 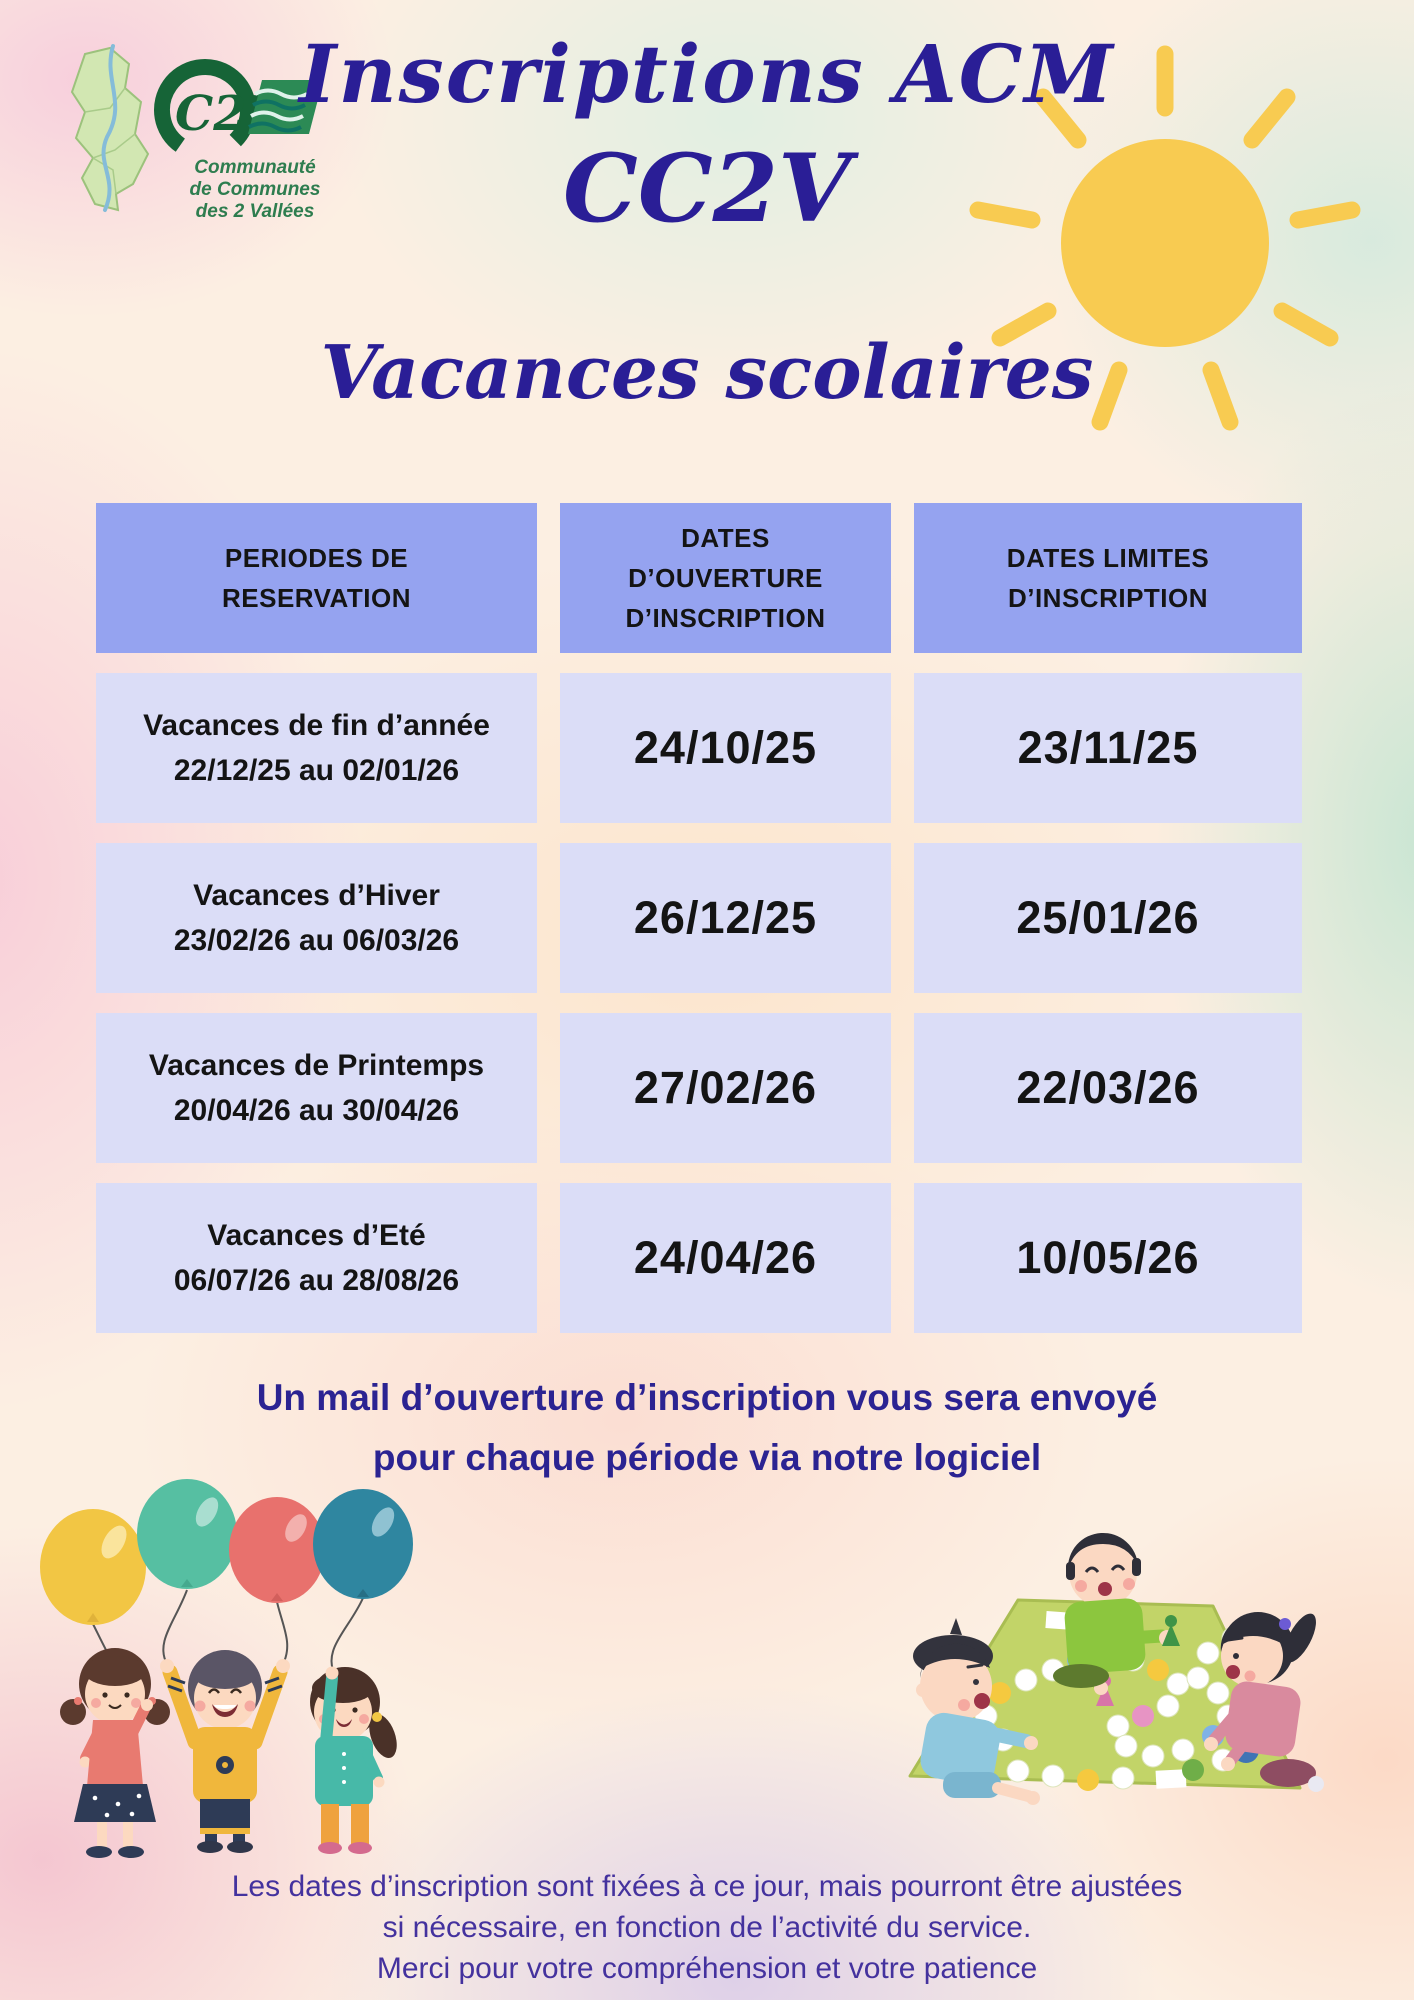 What do you see at coordinates (316, 1065) in the screenshot?
I see `period-name: Vacances de Printemps` at bounding box center [316, 1065].